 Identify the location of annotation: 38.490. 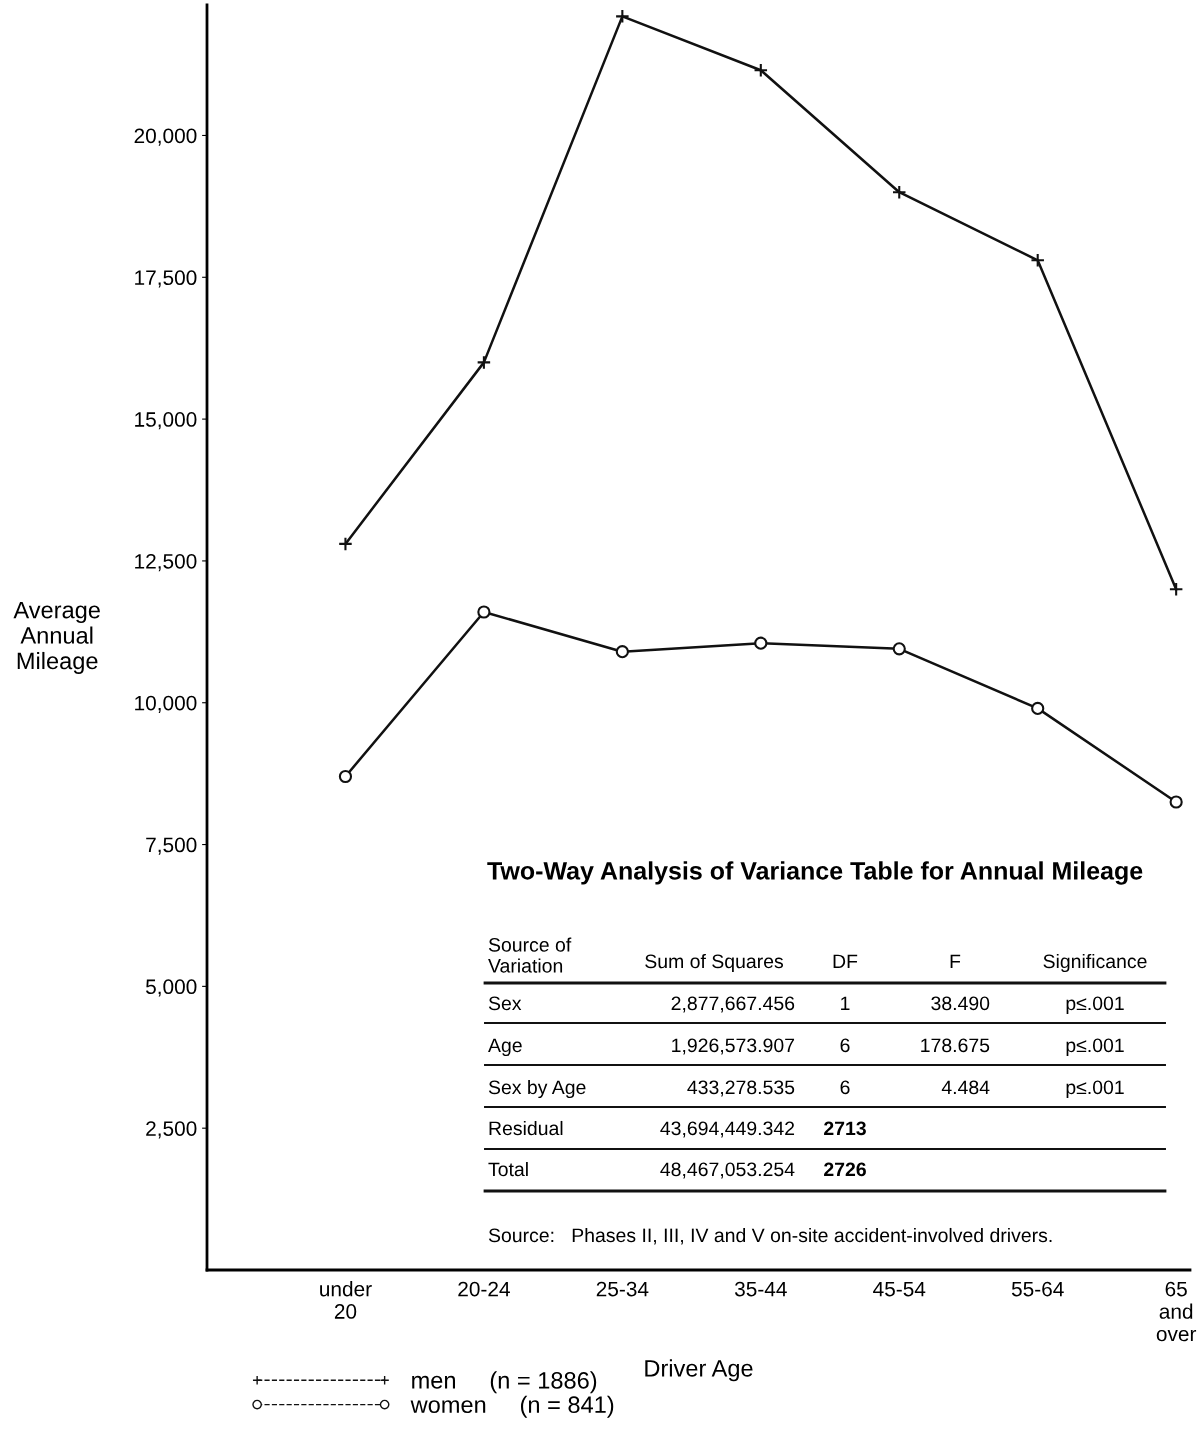
(960, 1003).